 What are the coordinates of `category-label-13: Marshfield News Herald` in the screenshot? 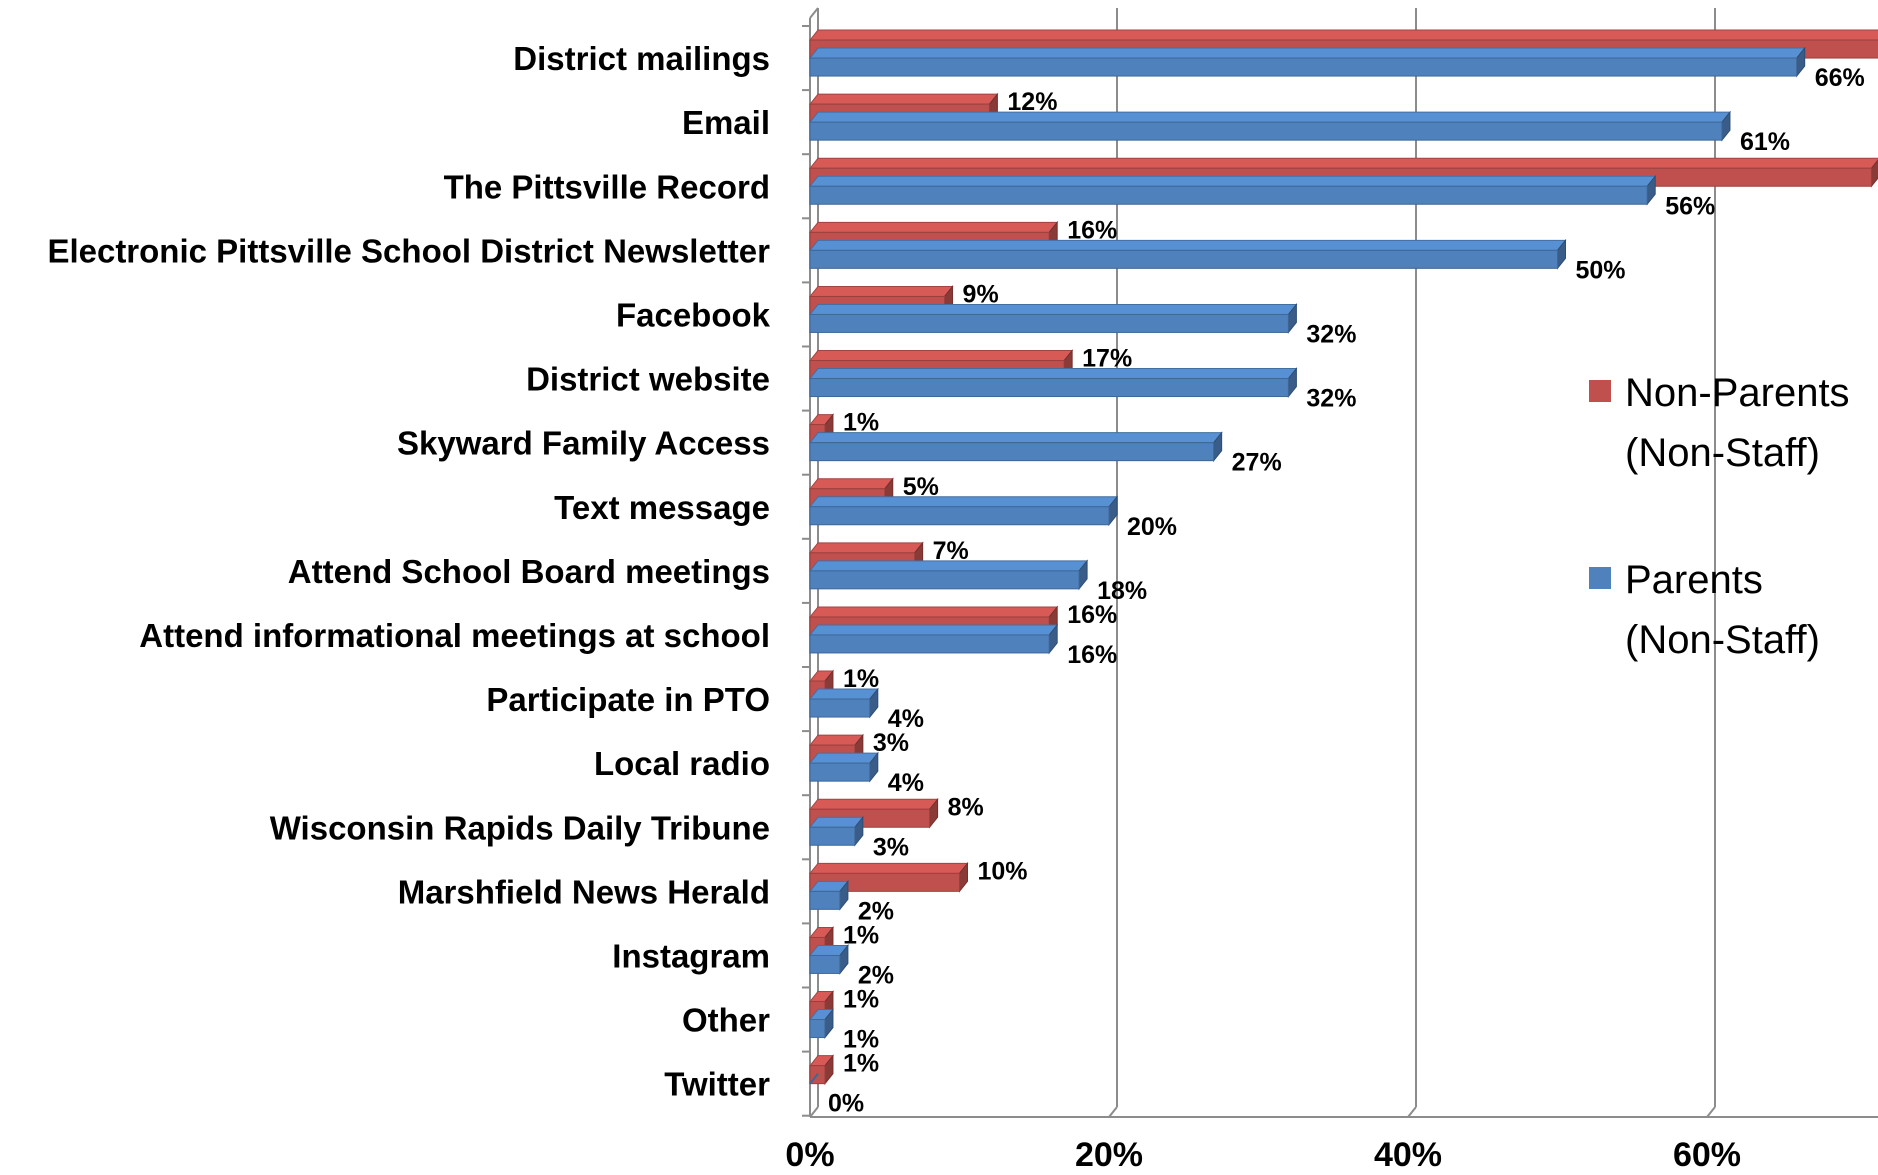 It's located at (584, 891).